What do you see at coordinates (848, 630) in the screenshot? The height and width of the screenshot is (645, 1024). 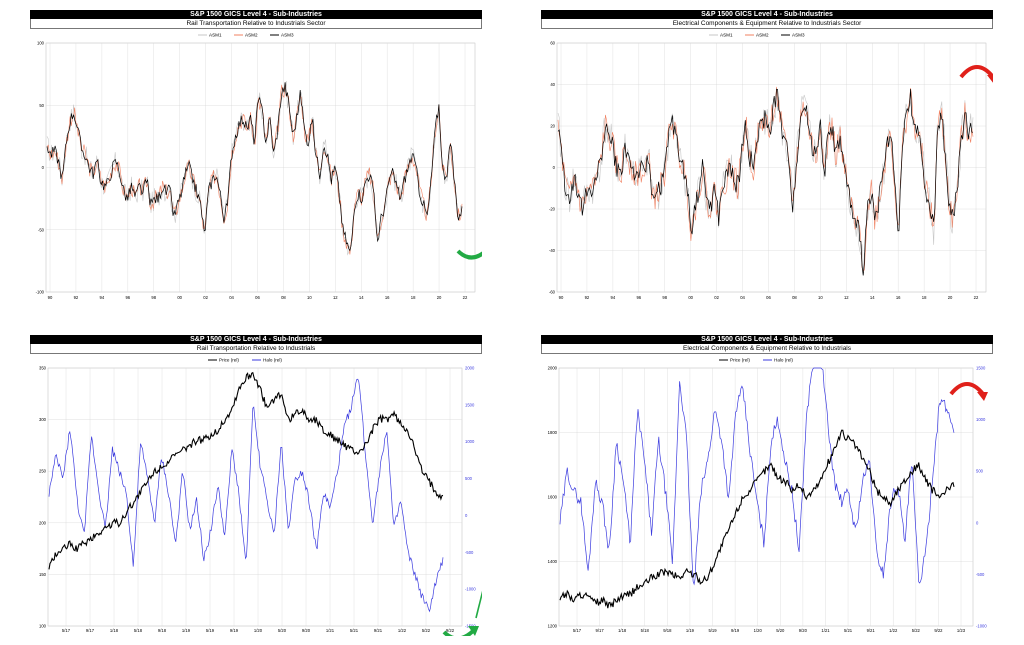 I see `x-tick-label: 5/21` at bounding box center [848, 630].